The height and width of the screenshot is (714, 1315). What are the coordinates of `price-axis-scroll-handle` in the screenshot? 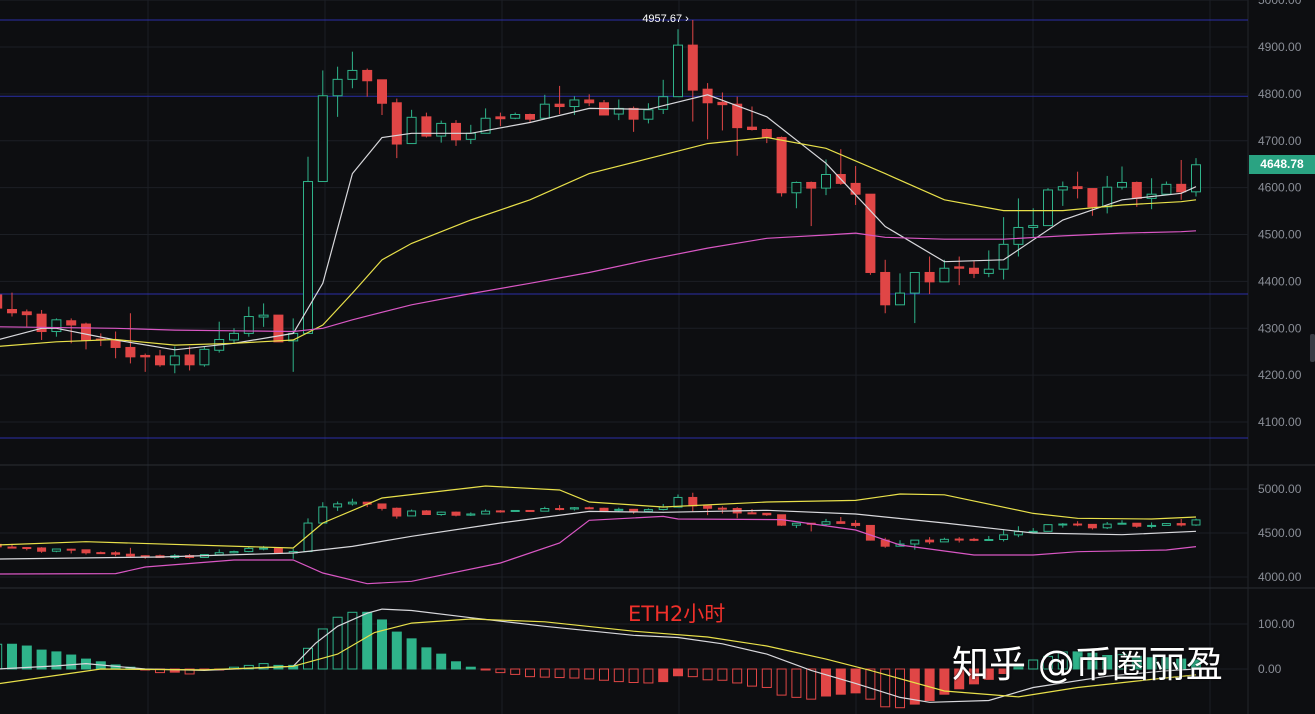 It's located at (1312, 348).